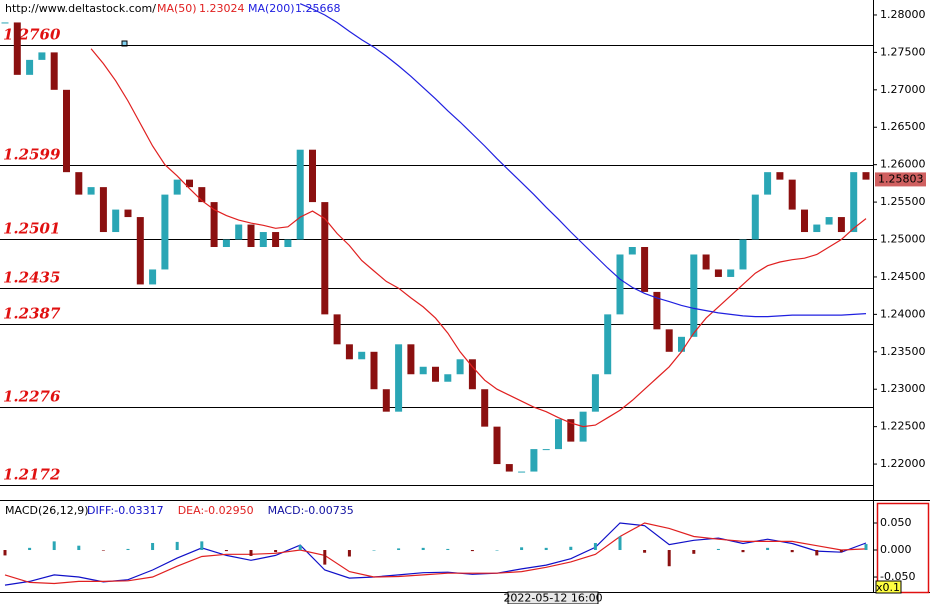 The width and height of the screenshot is (930, 604). Describe the element at coordinates (125, 510) in the screenshot. I see `macd-readout: DIFF:-0.03317` at that location.